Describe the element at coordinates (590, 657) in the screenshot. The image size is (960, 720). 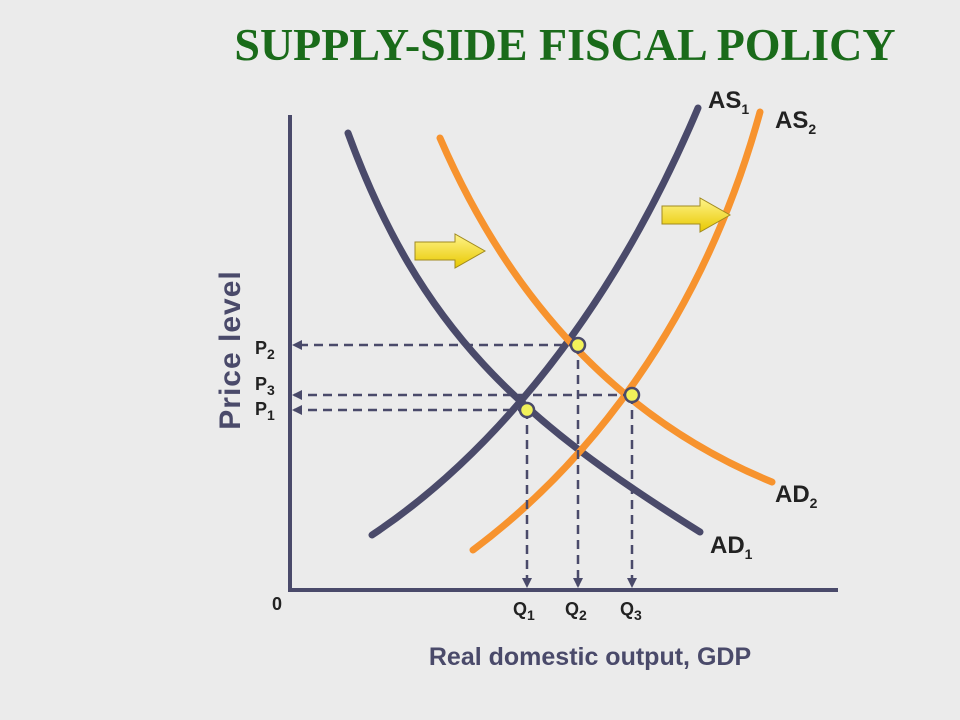
I see `x-axis-label: Real domestic output, GDP` at that location.